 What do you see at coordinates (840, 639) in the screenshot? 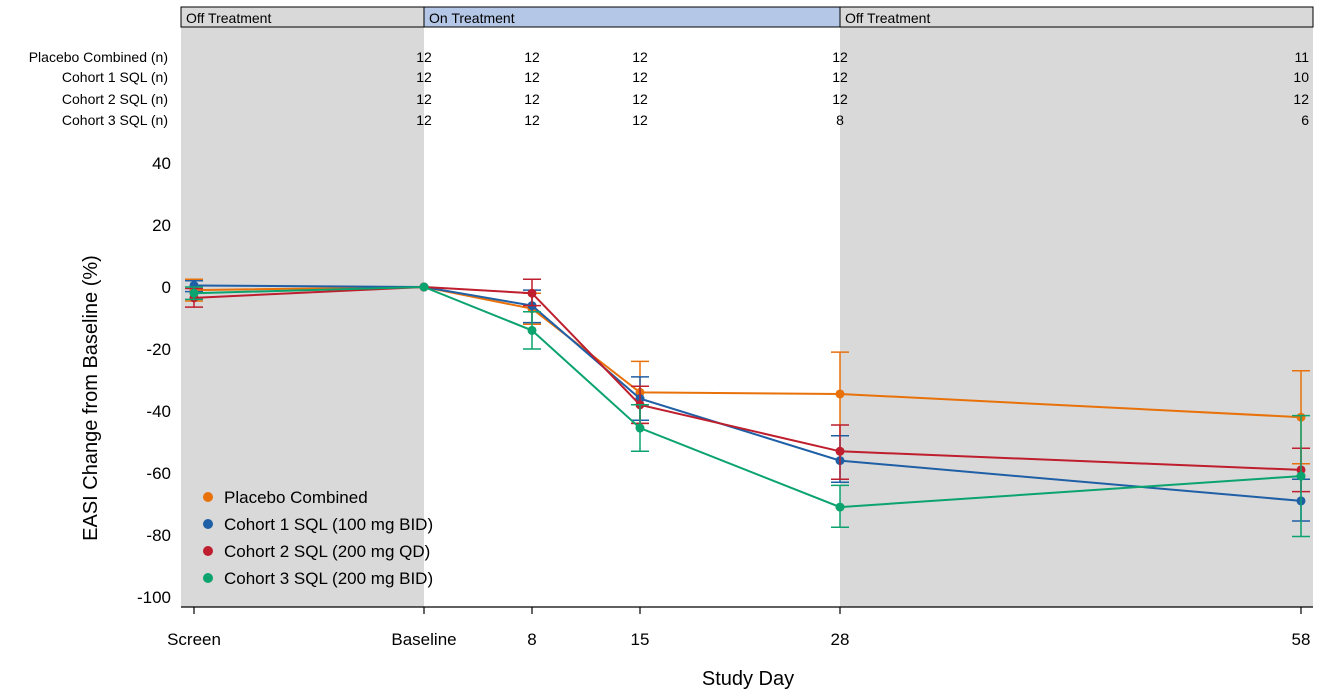
I see `x-tick-label: 28` at bounding box center [840, 639].